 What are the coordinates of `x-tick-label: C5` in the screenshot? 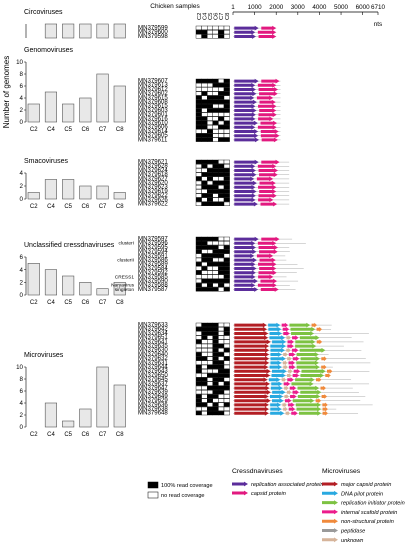 It's located at (68, 435).